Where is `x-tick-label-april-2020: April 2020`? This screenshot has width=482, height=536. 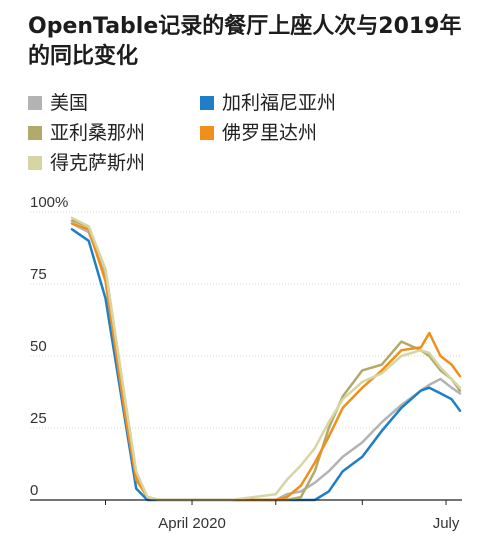
x-tick-label-april-2020: April 2020 is located at coordinates (192, 523).